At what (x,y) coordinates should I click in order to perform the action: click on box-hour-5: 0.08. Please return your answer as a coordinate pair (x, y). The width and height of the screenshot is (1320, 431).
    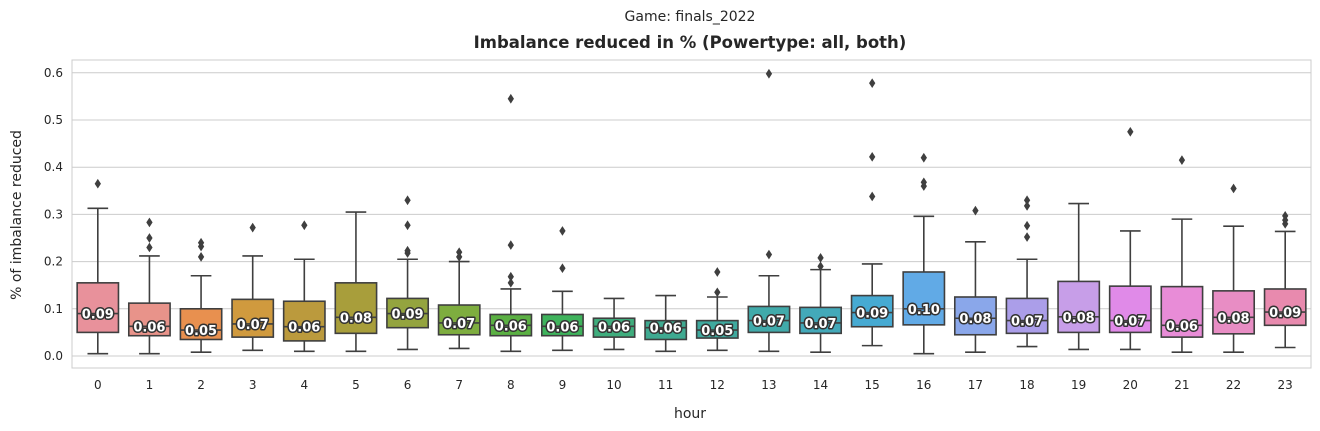
    Looking at the image, I should click on (356, 282).